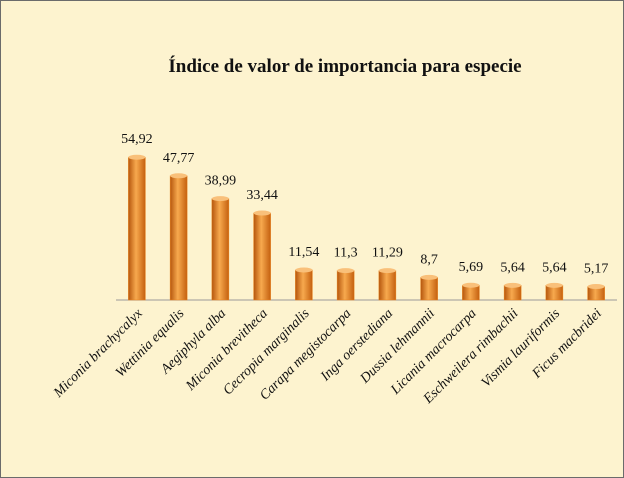 The width and height of the screenshot is (624, 478). Describe the element at coordinates (357, 345) in the screenshot. I see `x-tick-label: Inga oerstediana` at that location.